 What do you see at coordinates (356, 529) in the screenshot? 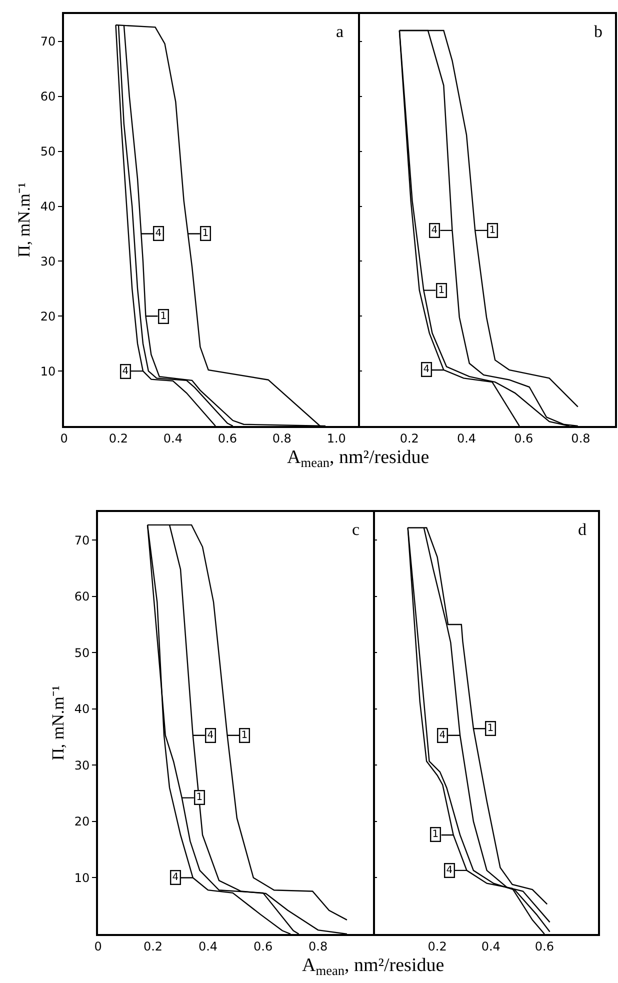
I see `annotation: c` at bounding box center [356, 529].